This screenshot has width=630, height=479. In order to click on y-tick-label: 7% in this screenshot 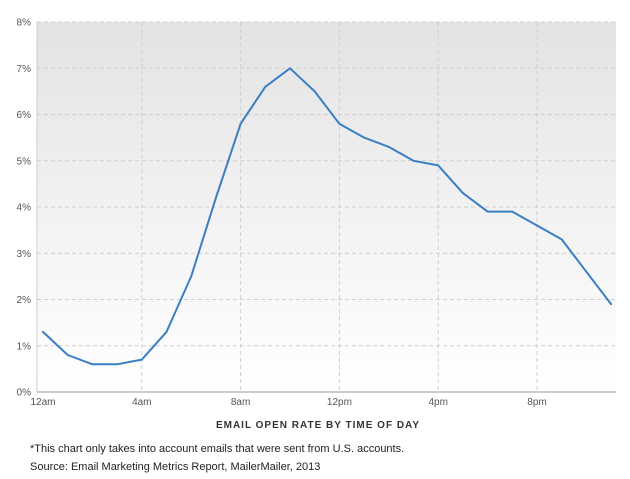, I will do `click(24, 69)`.